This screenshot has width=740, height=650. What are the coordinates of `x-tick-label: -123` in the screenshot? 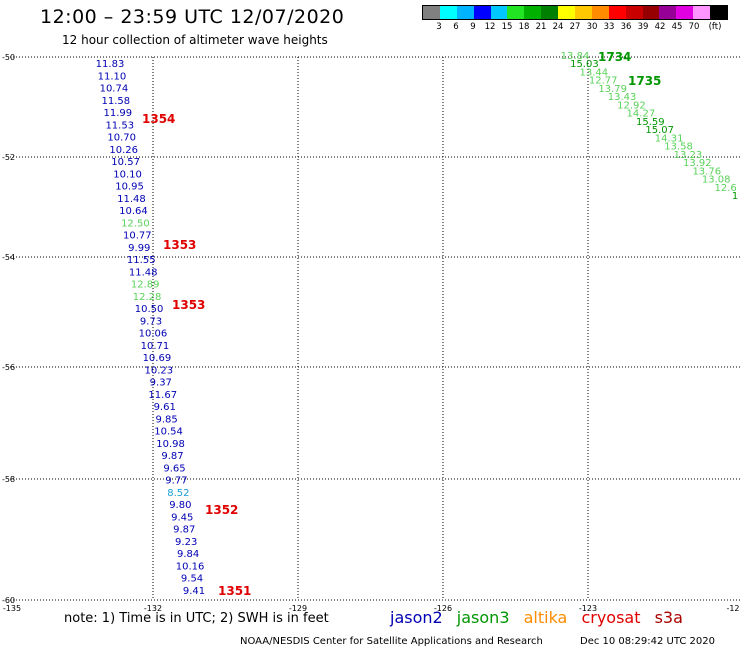 It's located at (588, 608).